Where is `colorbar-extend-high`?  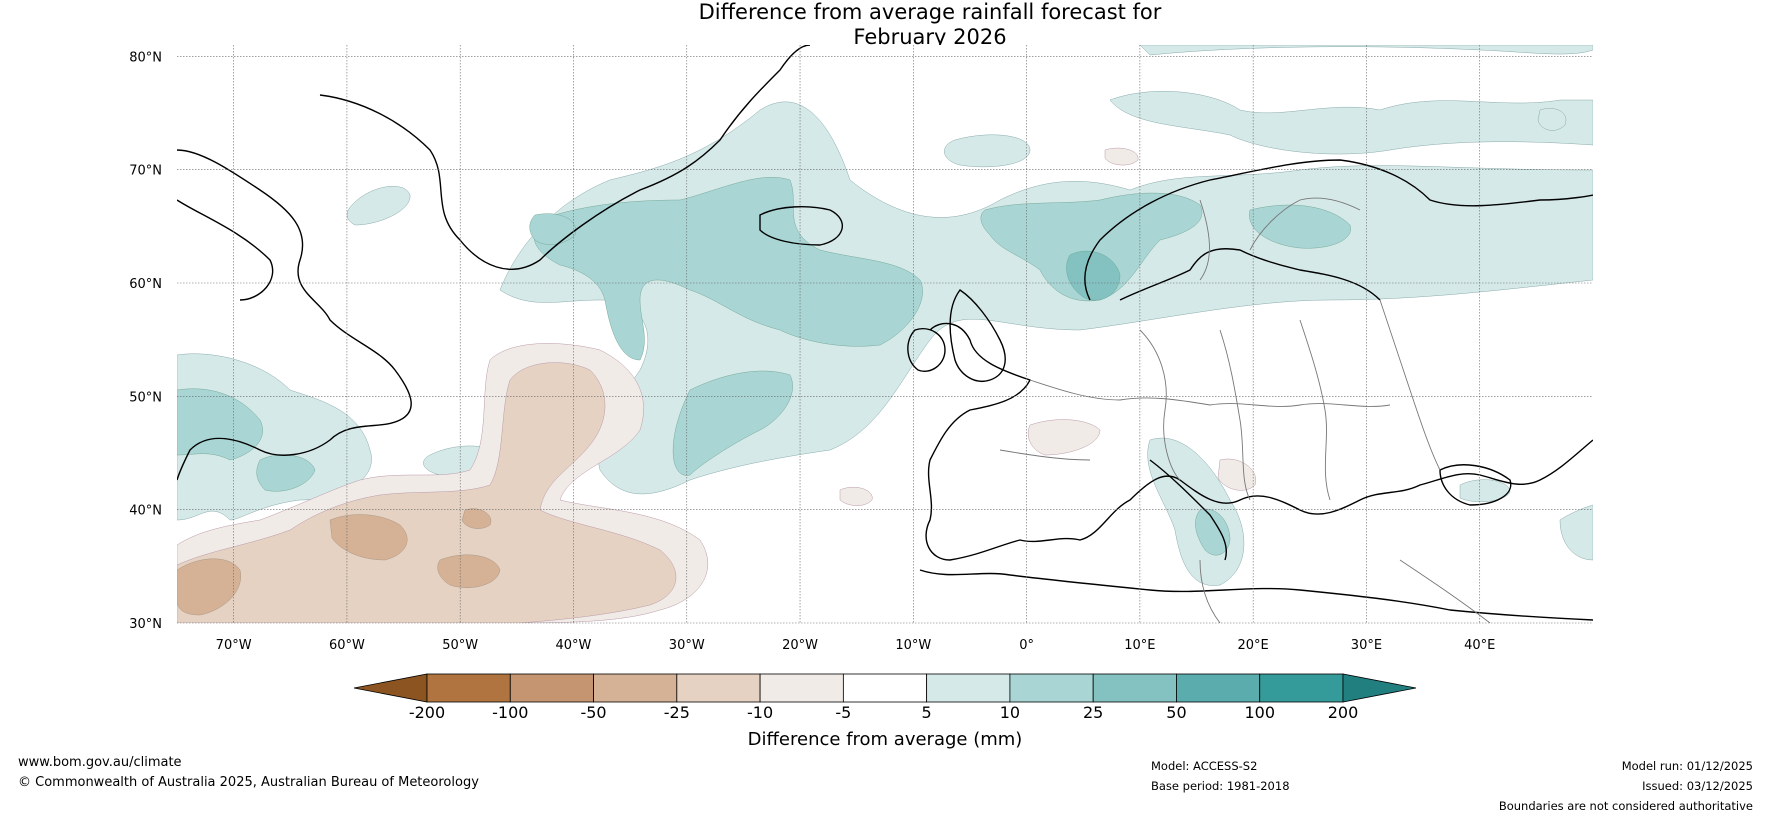 colorbar-extend-high is located at coordinates (1379, 688).